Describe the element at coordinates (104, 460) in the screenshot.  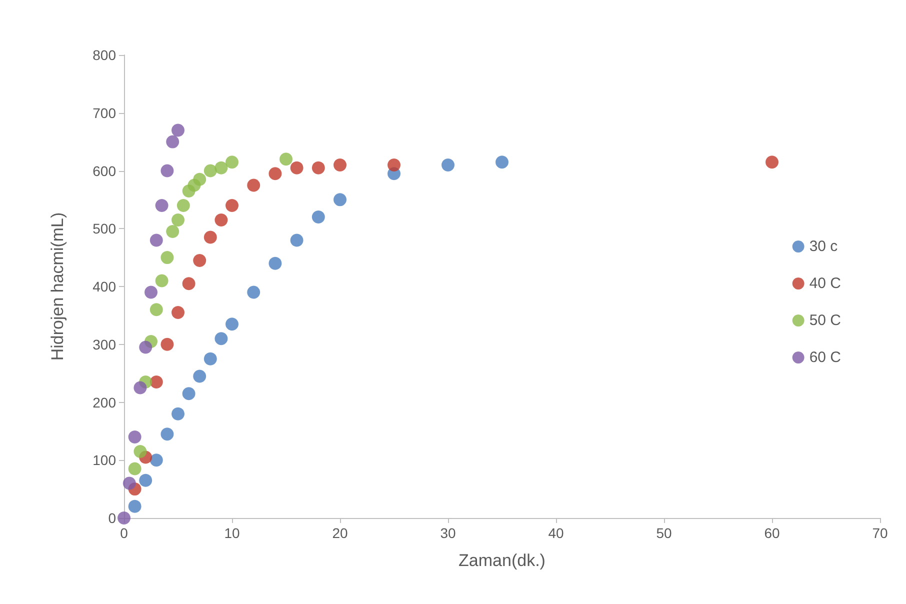
I see `y-tick-label: 100` at that location.